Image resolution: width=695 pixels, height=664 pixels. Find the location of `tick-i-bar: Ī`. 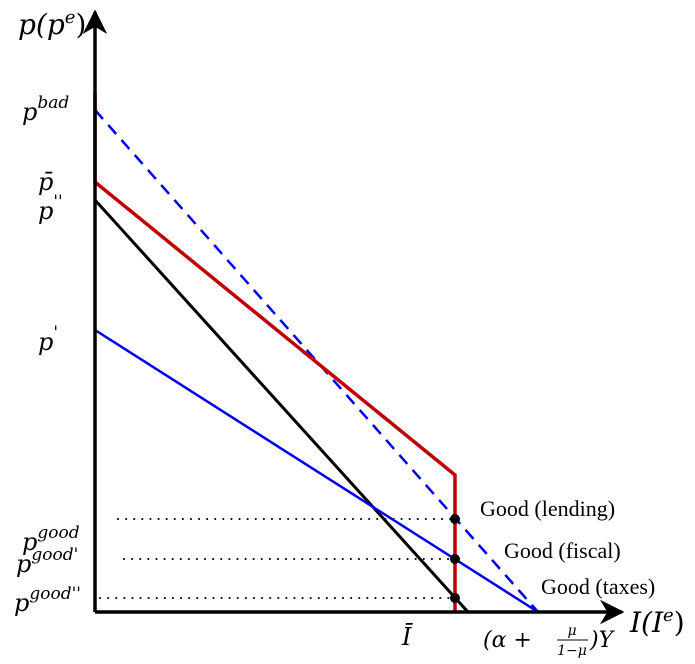

tick-i-bar: Ī is located at coordinates (407, 637).